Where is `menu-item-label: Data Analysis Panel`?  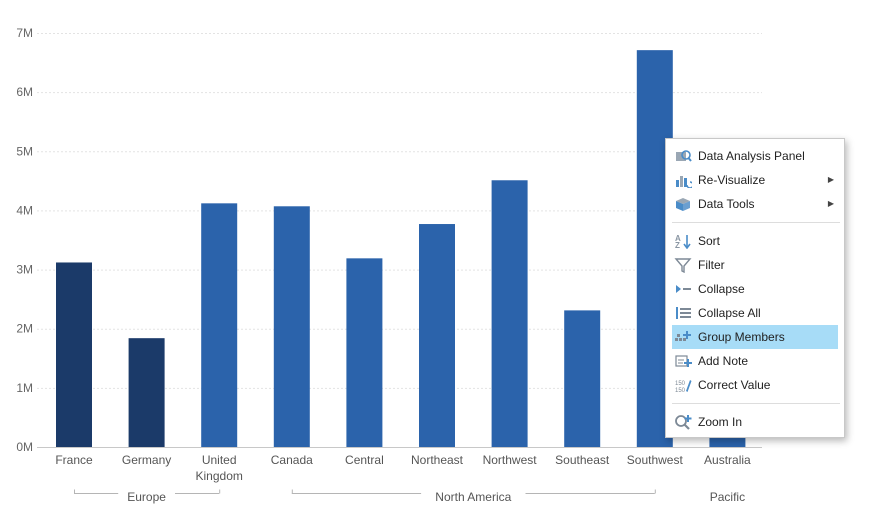 menu-item-label: Data Analysis Panel is located at coordinates (751, 156).